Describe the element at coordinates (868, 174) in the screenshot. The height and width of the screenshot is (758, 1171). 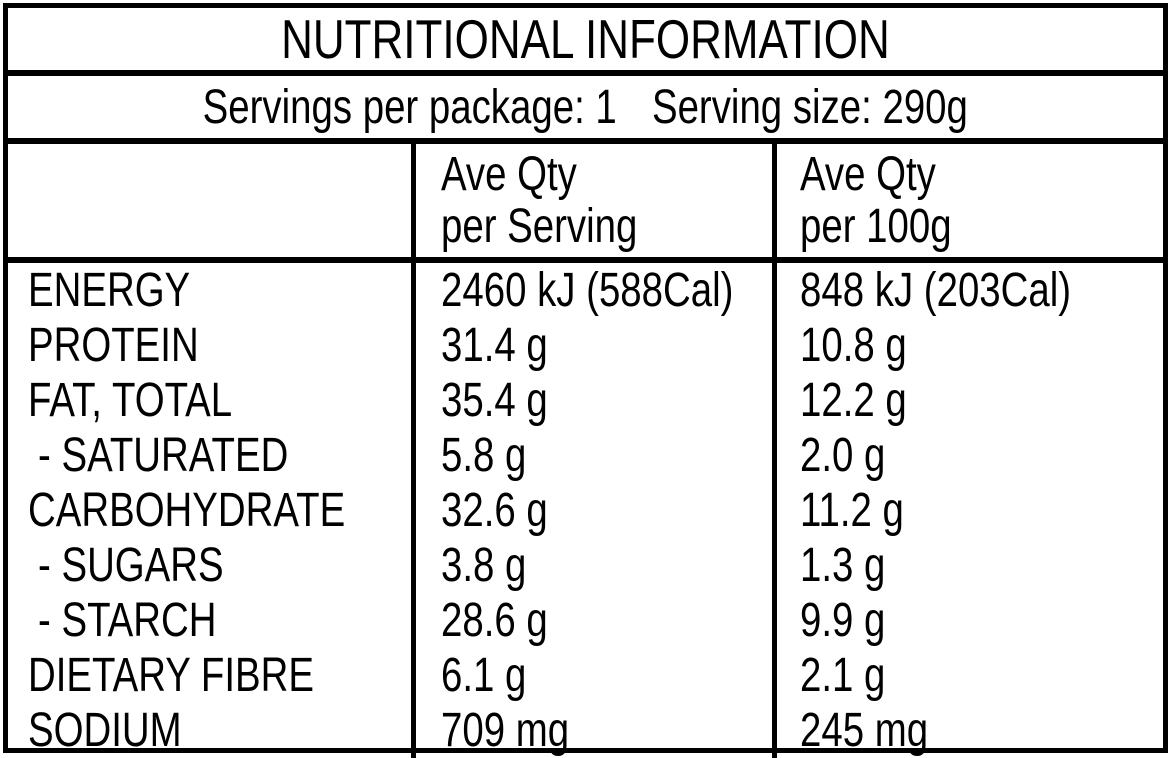
I see `header-per-100g-line1: Ave Qty` at that location.